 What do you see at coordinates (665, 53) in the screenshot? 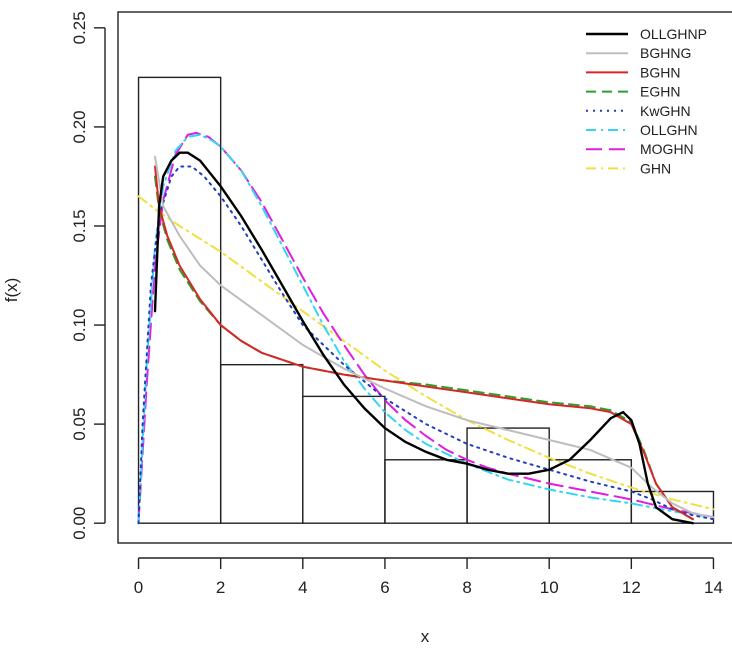
I see `legend-label-bghng: BGHNG` at bounding box center [665, 53].